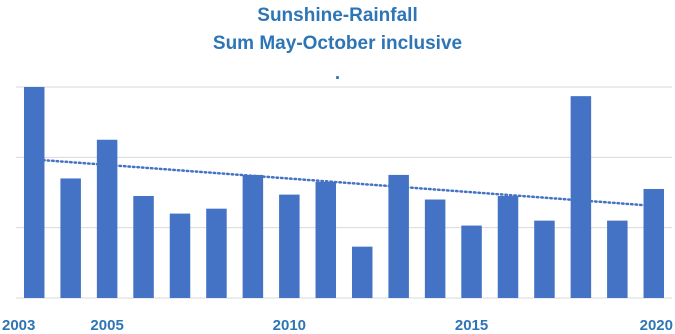 This screenshot has height=334, width=675. I want to click on bar-2008, so click(216, 253).